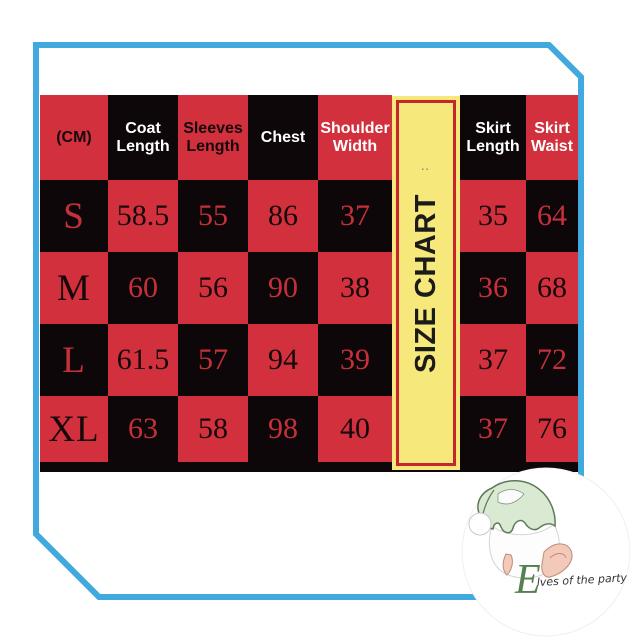 This screenshot has height=640, width=640. What do you see at coordinates (552, 216) in the screenshot?
I see `skirt_waist-value-S: 64` at bounding box center [552, 216].